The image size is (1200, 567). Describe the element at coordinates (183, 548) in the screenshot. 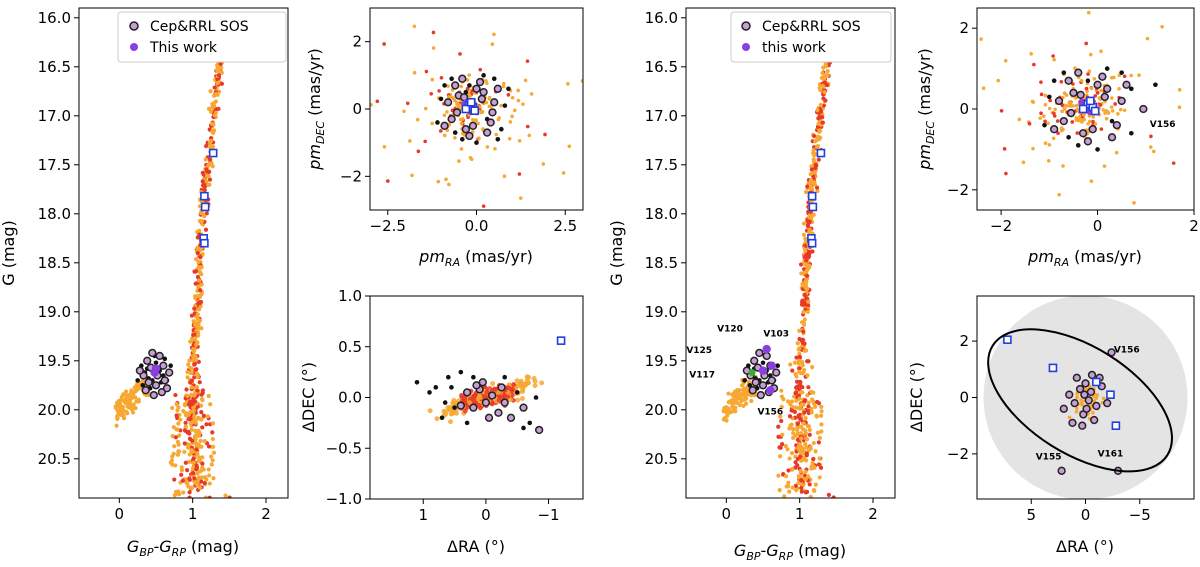

I see `cmd-left-xlabel: GBP-GRP (mag)` at that location.